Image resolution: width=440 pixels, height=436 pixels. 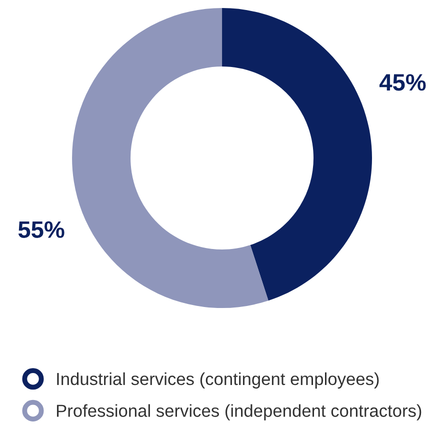 What do you see at coordinates (218, 380) in the screenshot?
I see `legend-label: Industrial services (contingent employees)` at bounding box center [218, 380].